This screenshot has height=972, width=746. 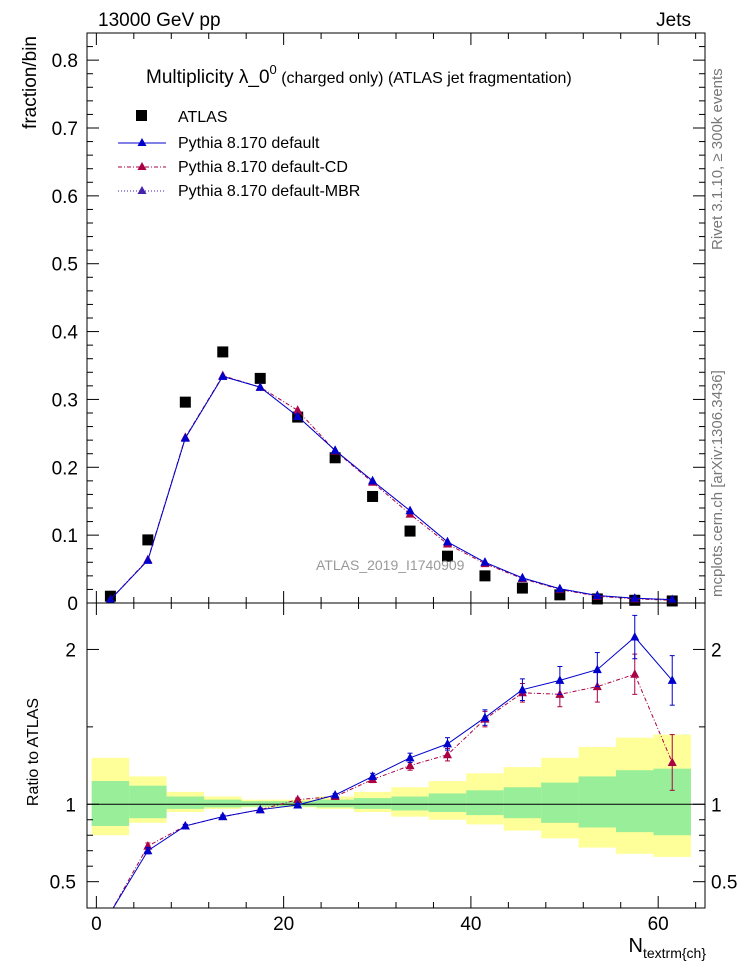 What do you see at coordinates (63, 883) in the screenshot?
I see `ratio-y-tick-label: 0.5` at bounding box center [63, 883].